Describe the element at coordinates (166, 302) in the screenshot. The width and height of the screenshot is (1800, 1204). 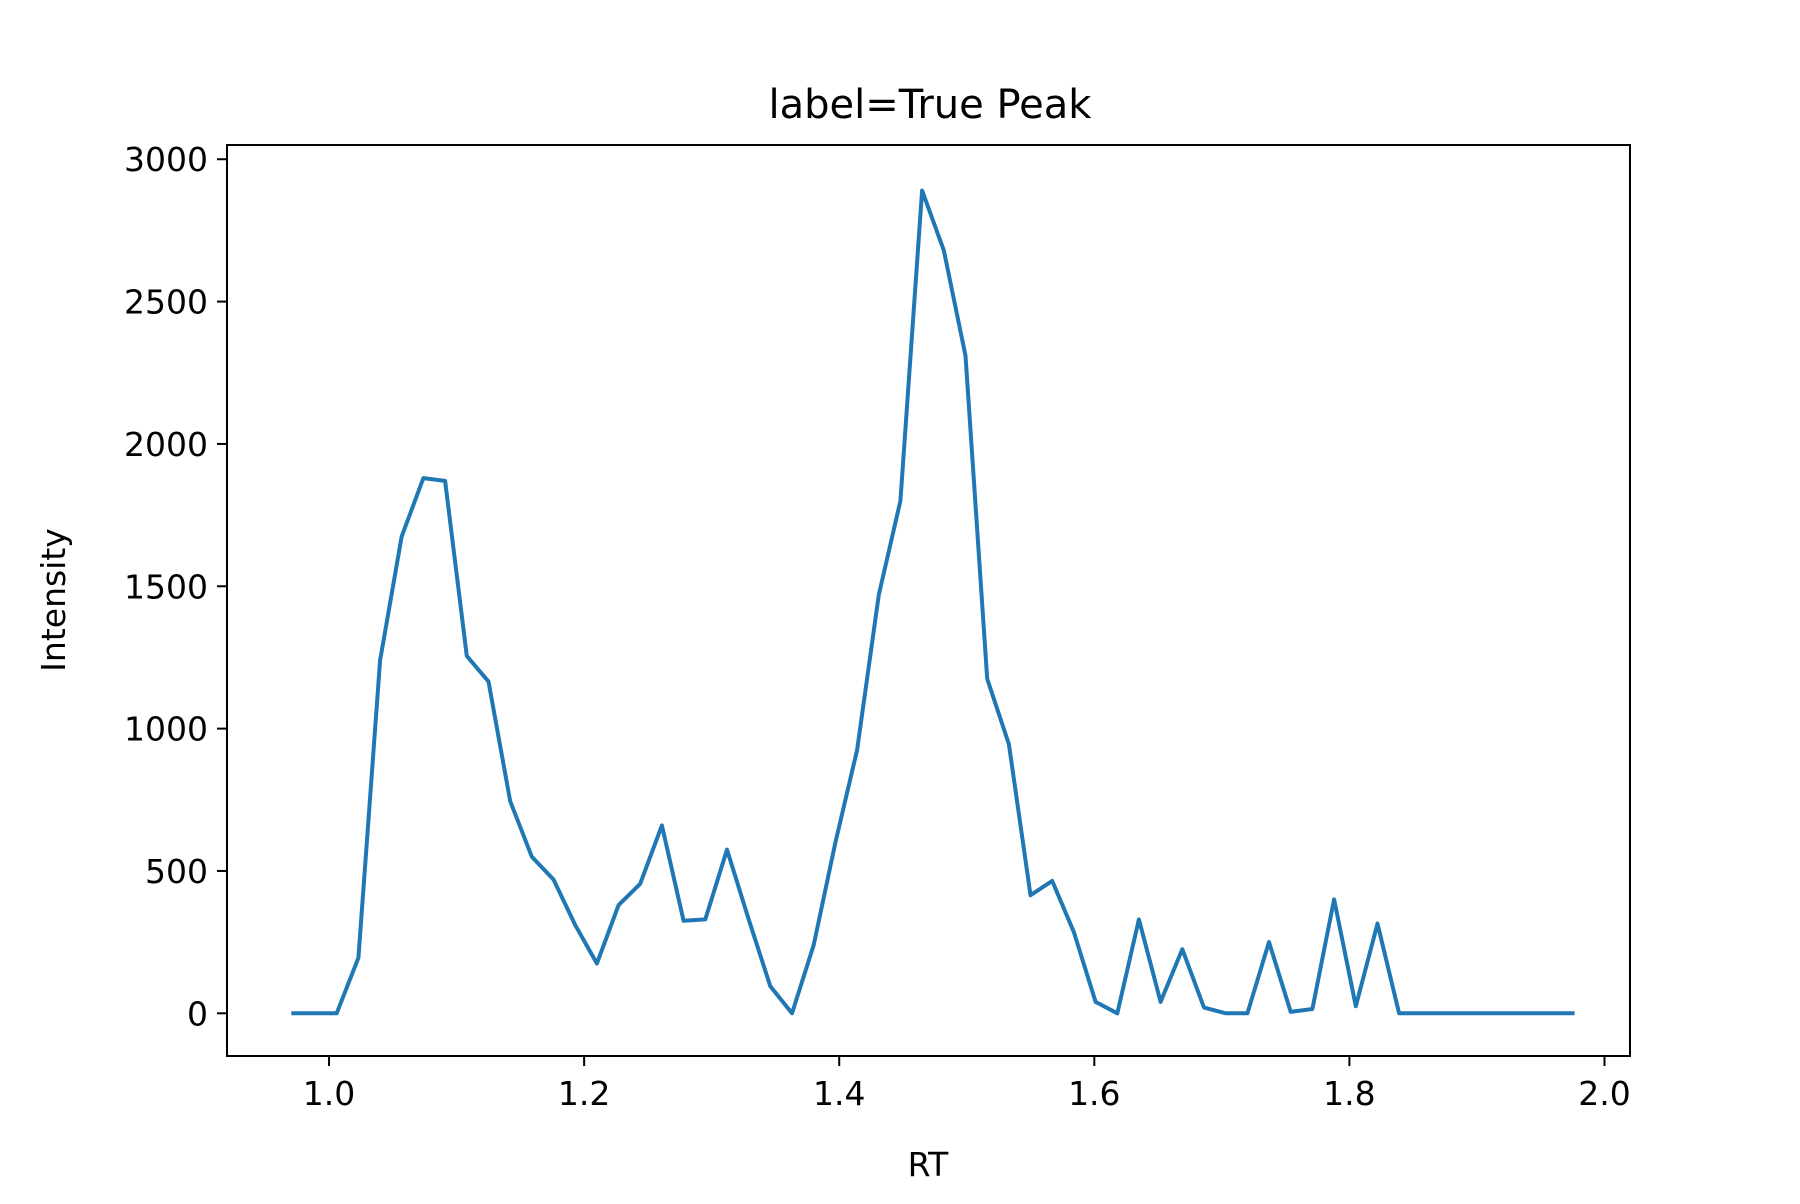
I see `y-tick-label: 2500` at that location.